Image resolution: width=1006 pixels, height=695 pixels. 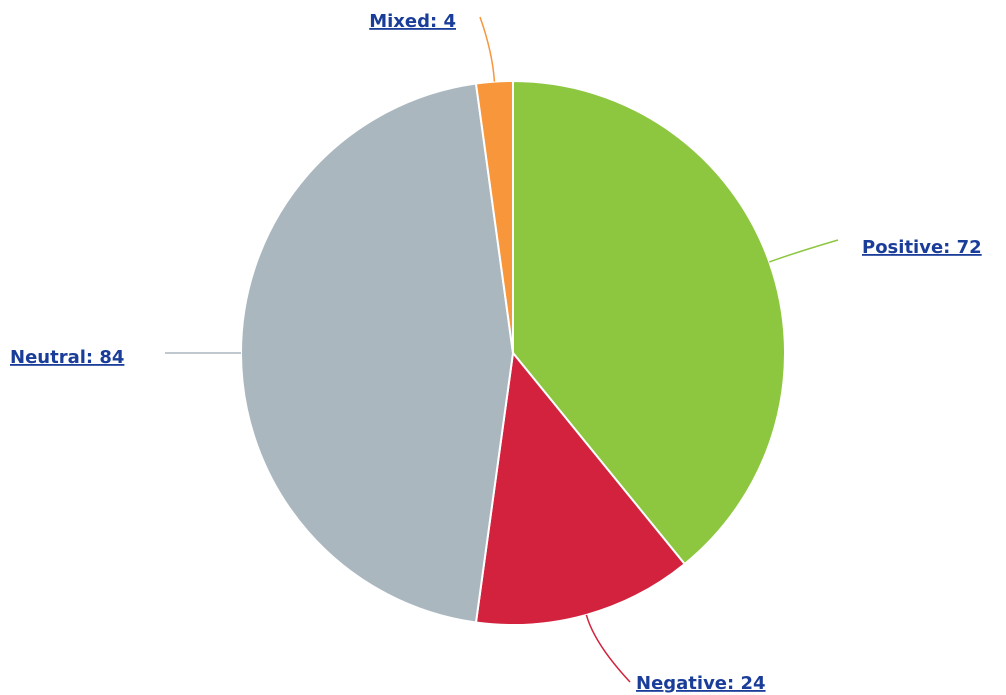 I want to click on pie-slice: Negative, so click(x=580, y=488).